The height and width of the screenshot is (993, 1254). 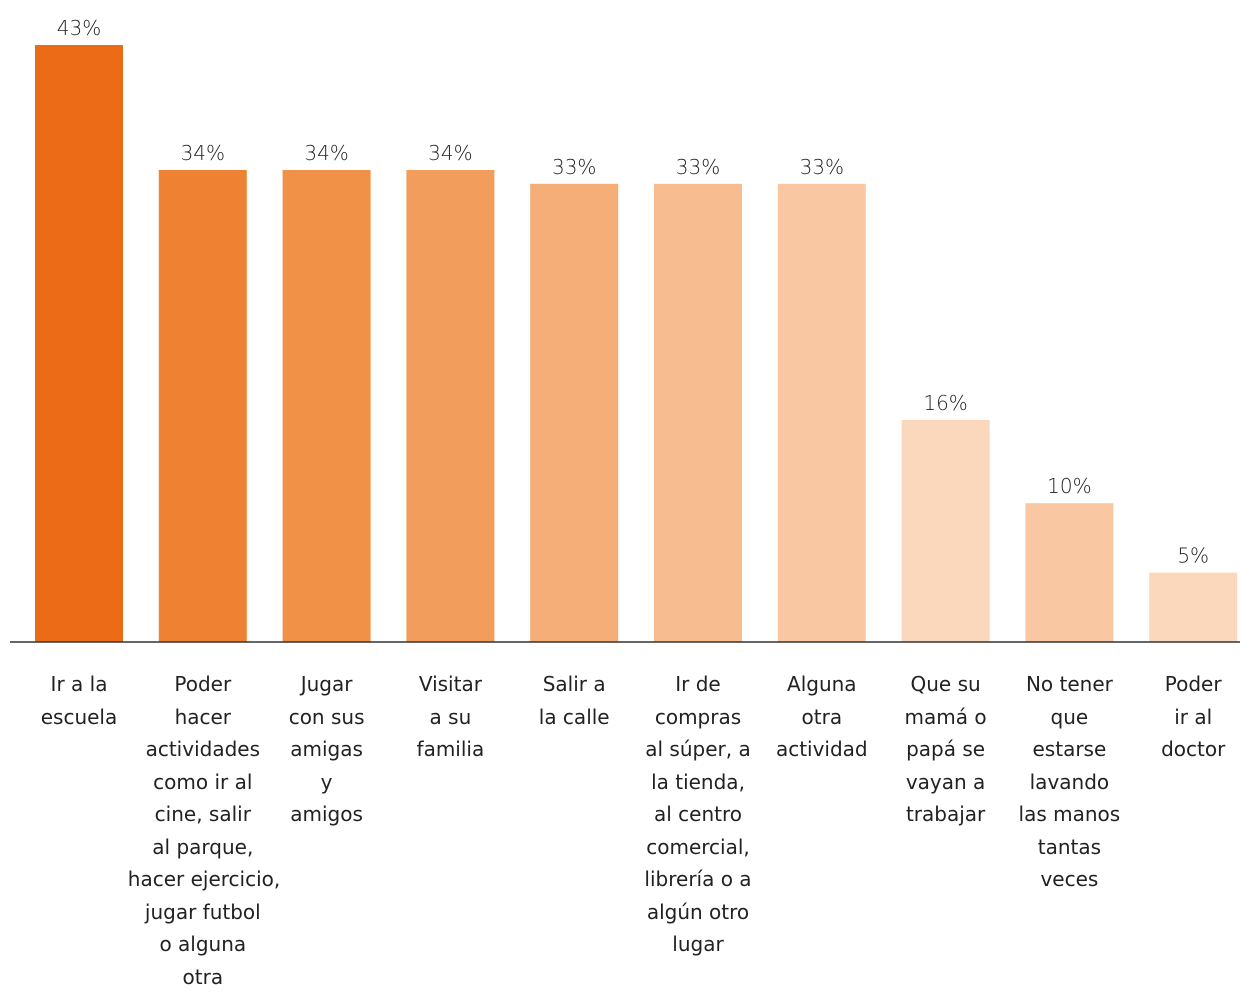 What do you see at coordinates (326, 153) in the screenshot?
I see `value-label-3: 34%` at bounding box center [326, 153].